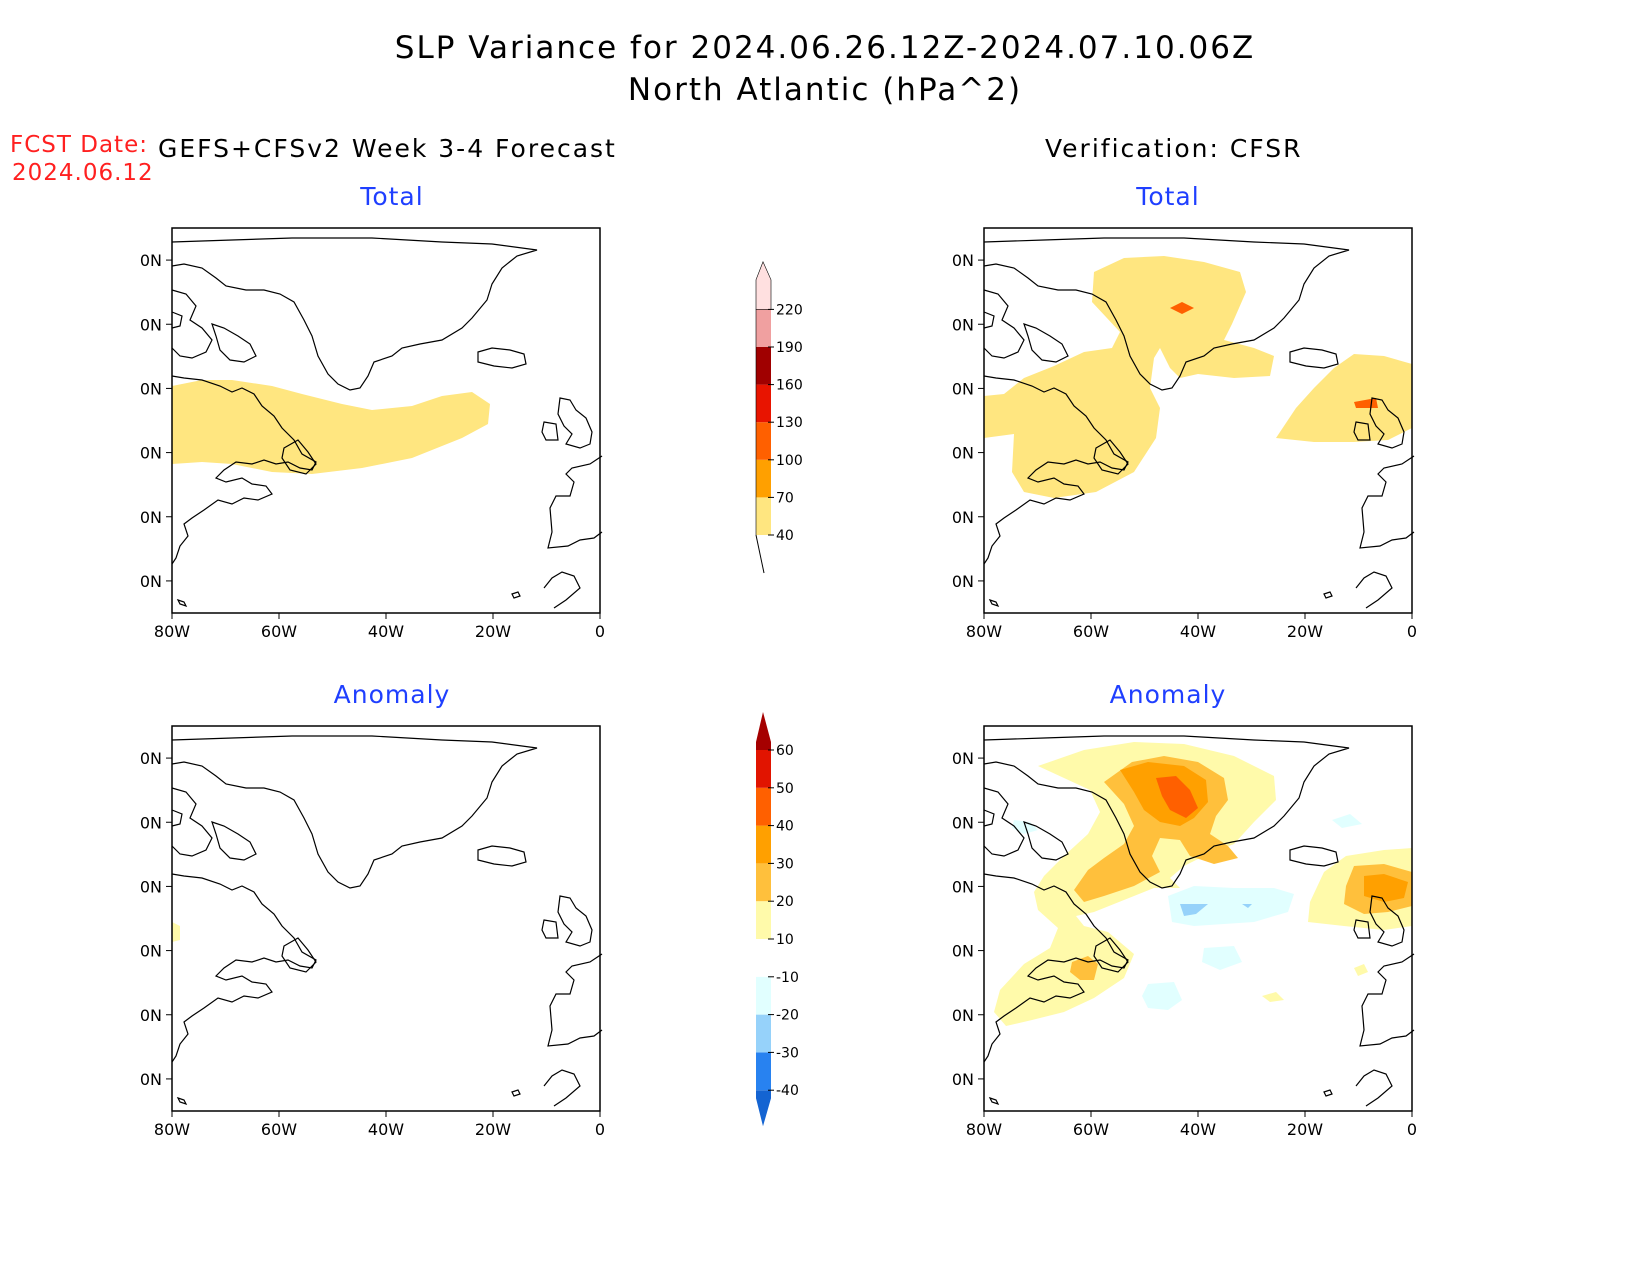  Describe the element at coordinates (1344, 398) in the screenshot. I see `verification-total-area-east` at that location.